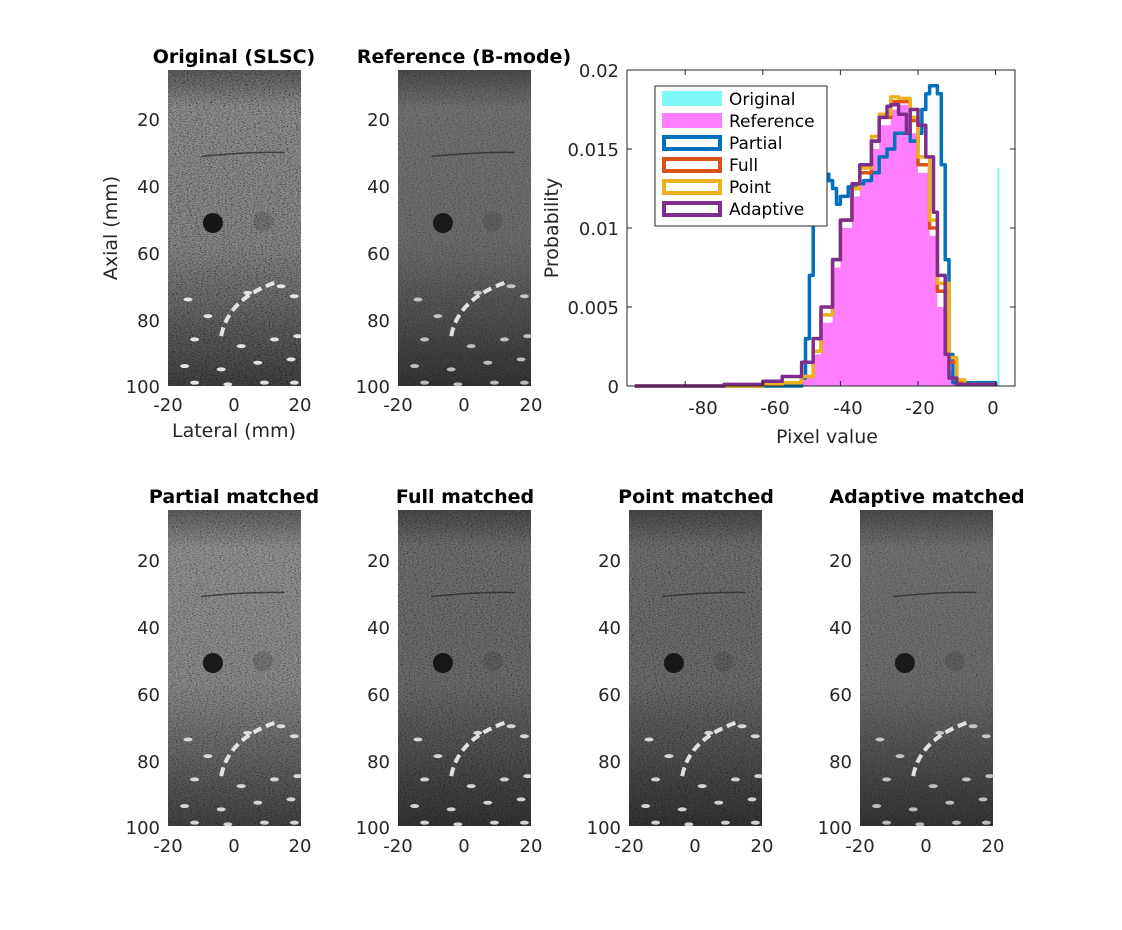  I want to click on y-tick-label: 0.02, so click(599, 71).